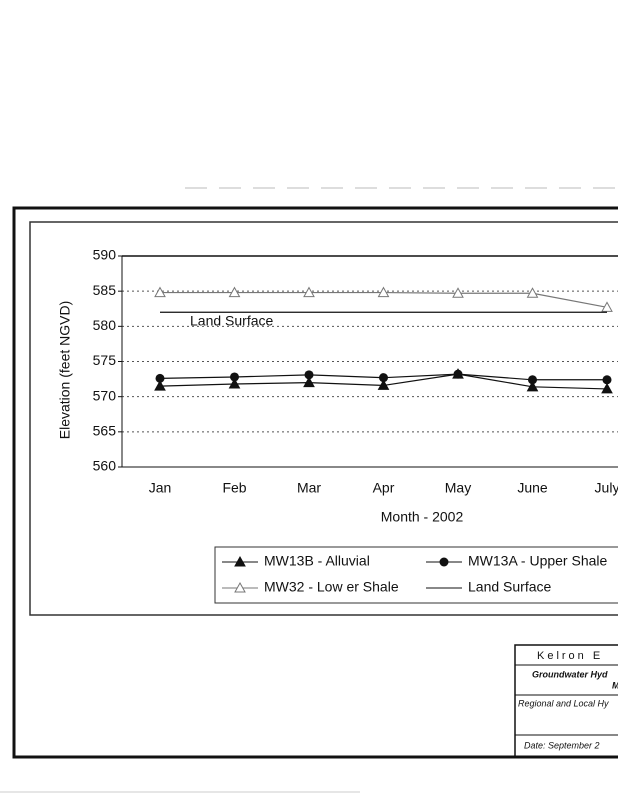 This screenshot has height=800, width=618. I want to click on annotation: Land Surface, so click(231, 321).